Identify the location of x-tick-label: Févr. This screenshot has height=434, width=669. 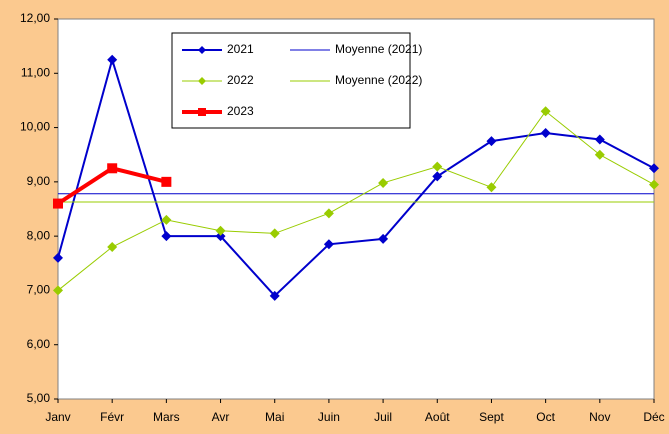
(112, 417).